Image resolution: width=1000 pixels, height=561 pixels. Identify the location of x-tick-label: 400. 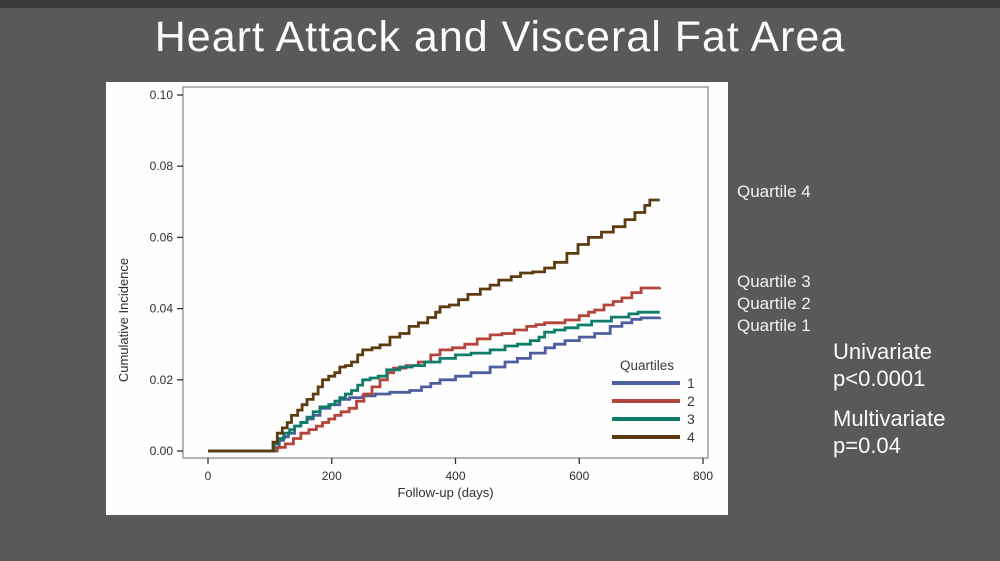
(455, 476).